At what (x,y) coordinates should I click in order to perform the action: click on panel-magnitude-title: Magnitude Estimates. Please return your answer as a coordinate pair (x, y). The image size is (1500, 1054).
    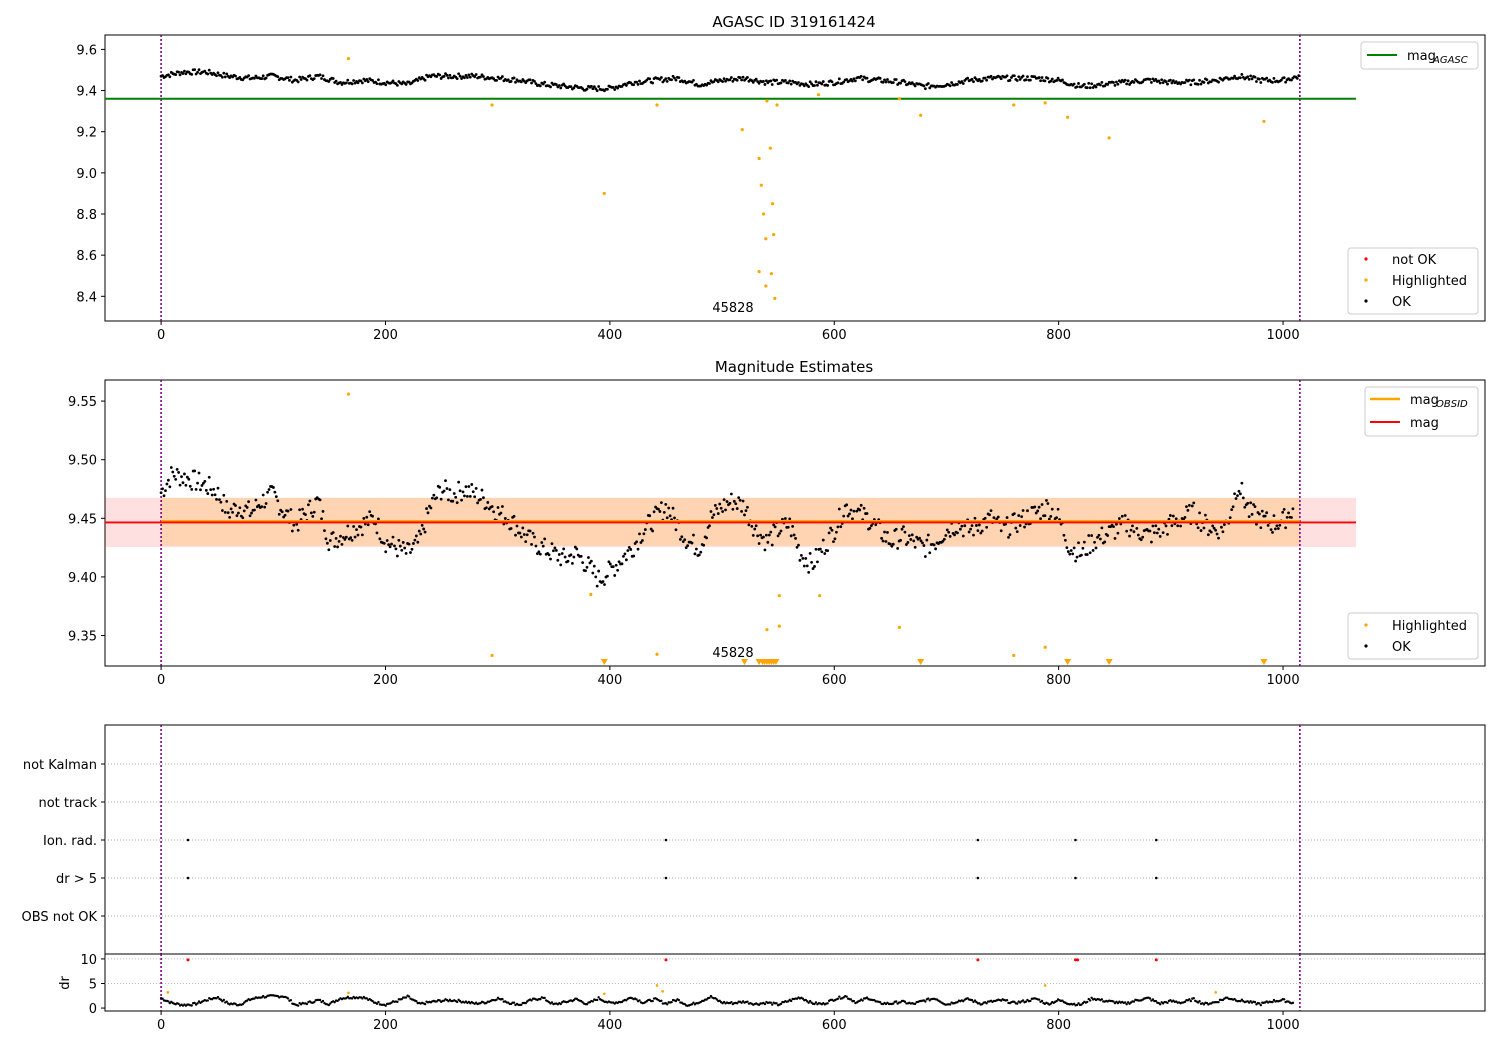
    Looking at the image, I should click on (794, 367).